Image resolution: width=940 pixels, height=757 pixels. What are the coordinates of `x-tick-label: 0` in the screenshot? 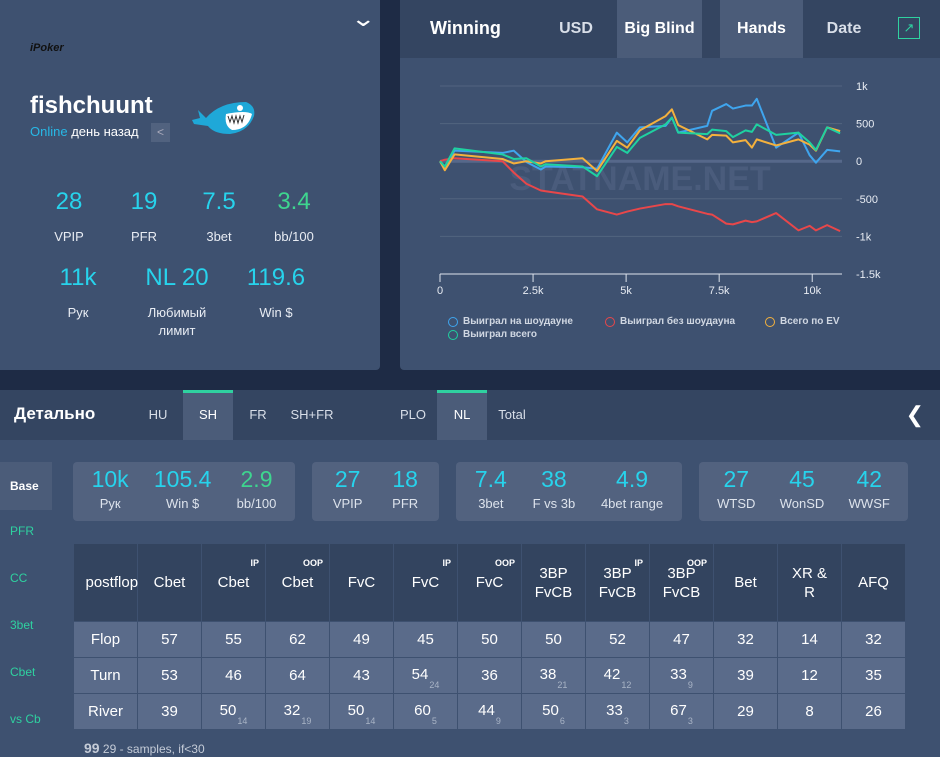 It's located at (440, 291).